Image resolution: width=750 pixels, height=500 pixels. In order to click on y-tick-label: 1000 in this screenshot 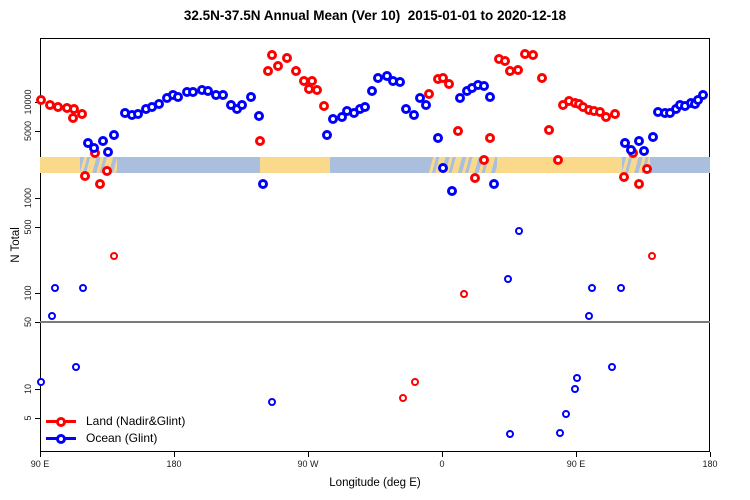, I will do `click(28, 197)`.